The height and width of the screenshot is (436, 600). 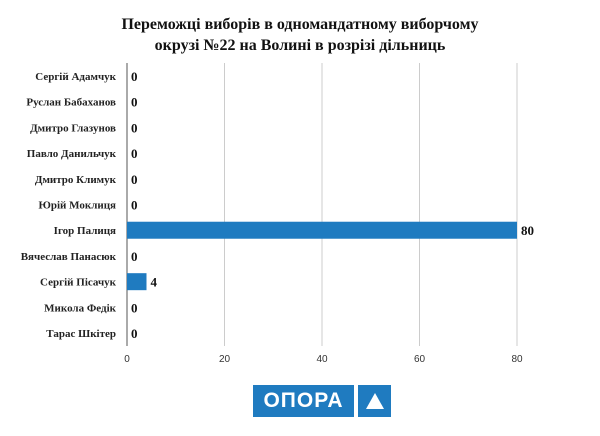 What do you see at coordinates (71, 103) in the screenshot?
I see `category-label: Руслан Бабаханов` at bounding box center [71, 103].